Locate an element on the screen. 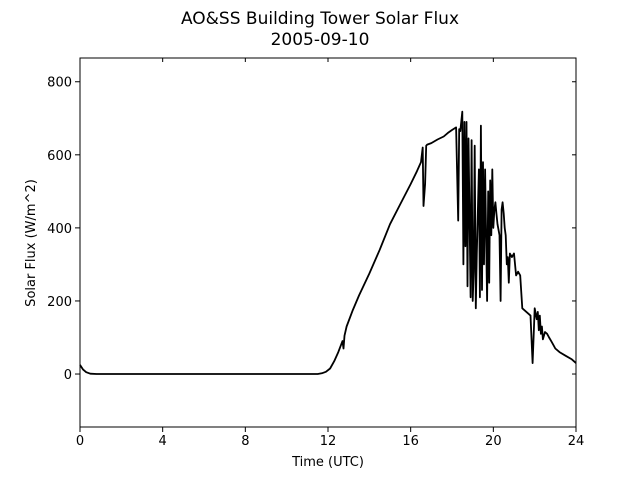 The width and height of the screenshot is (640, 480). x-tick-label: 0 is located at coordinates (80, 441).